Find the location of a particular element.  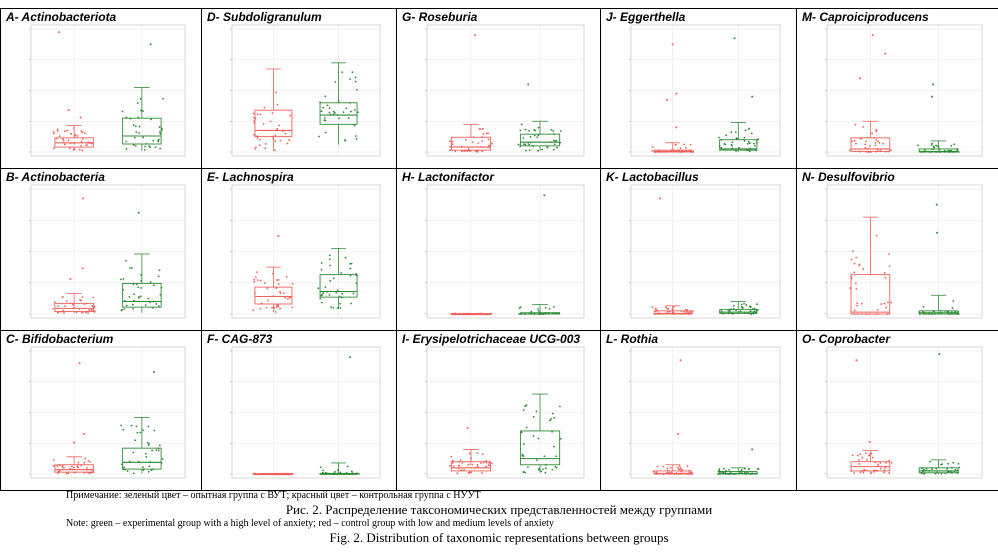

panel-o: O- Coprobacter is located at coordinates (897, 410).